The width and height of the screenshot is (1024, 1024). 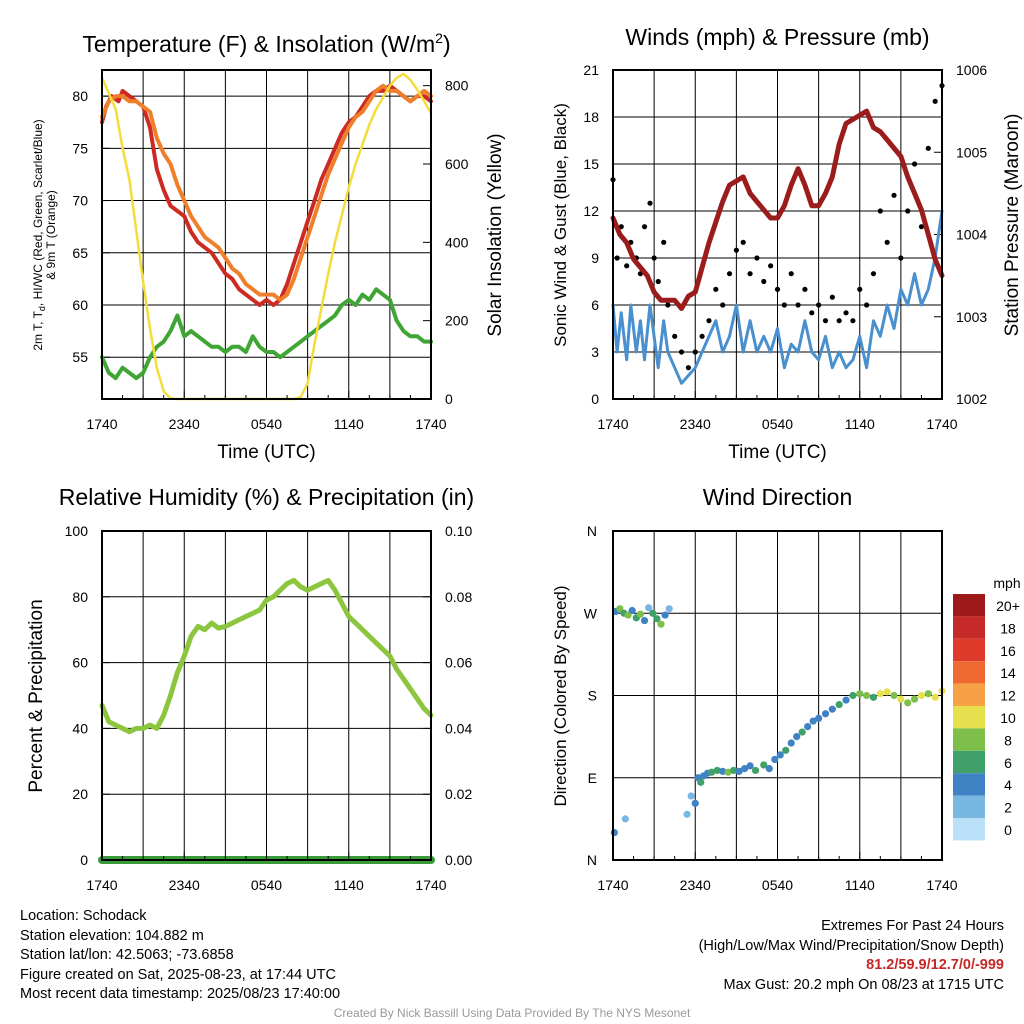 What do you see at coordinates (36, 695) in the screenshot?
I see `y-axis-label: Percent & Precipitation` at bounding box center [36, 695].